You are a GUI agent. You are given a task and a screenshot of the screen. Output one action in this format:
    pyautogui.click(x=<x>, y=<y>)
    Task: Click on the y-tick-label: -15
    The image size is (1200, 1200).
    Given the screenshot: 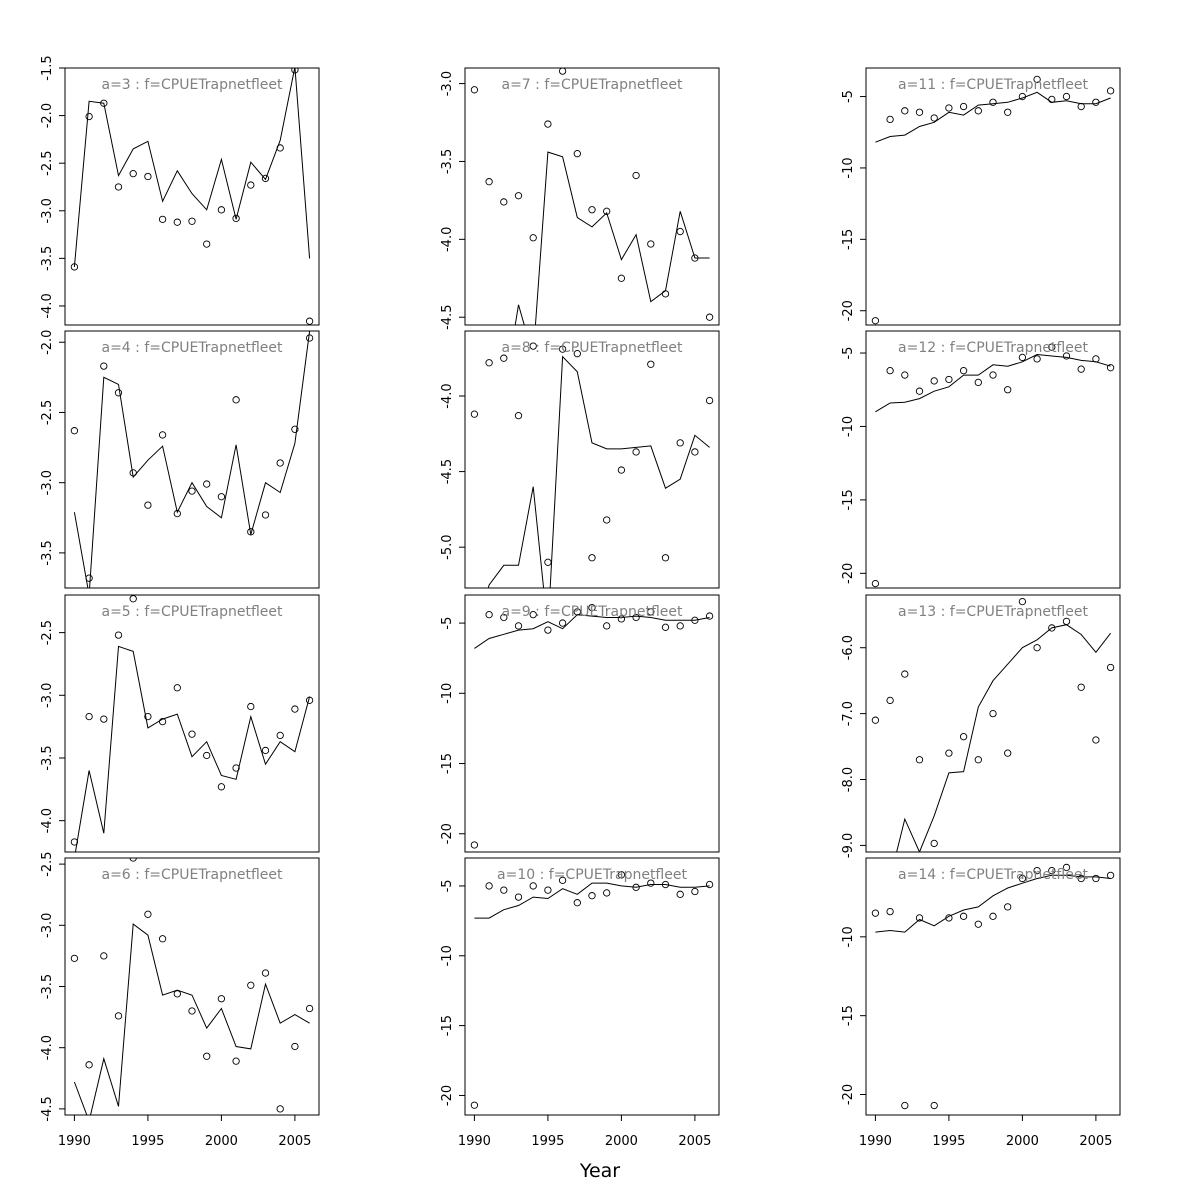 What is the action you would take?
    pyautogui.click(x=848, y=239)
    